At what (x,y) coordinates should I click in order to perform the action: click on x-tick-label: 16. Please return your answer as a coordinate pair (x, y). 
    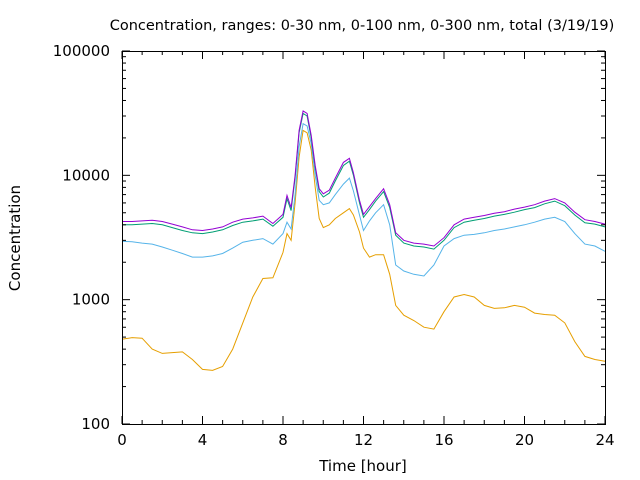
    Looking at the image, I should click on (443, 440).